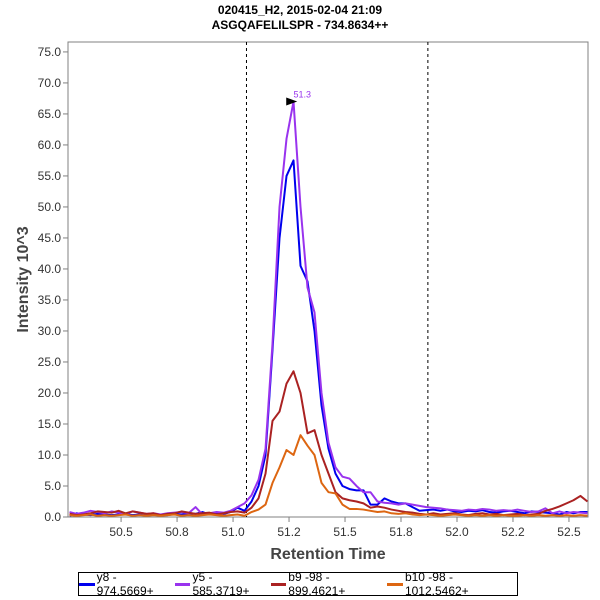  I want to click on y-tick-label: 15.0, so click(50, 424).